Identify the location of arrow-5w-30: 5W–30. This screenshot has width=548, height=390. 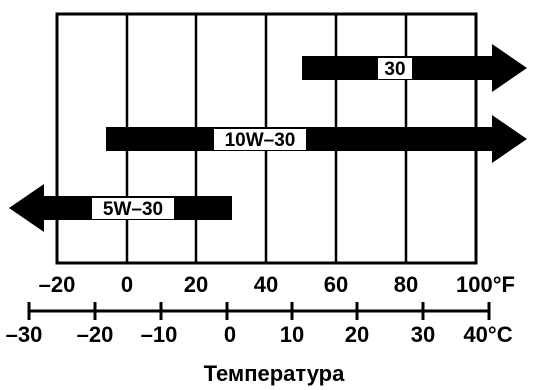
(120, 208).